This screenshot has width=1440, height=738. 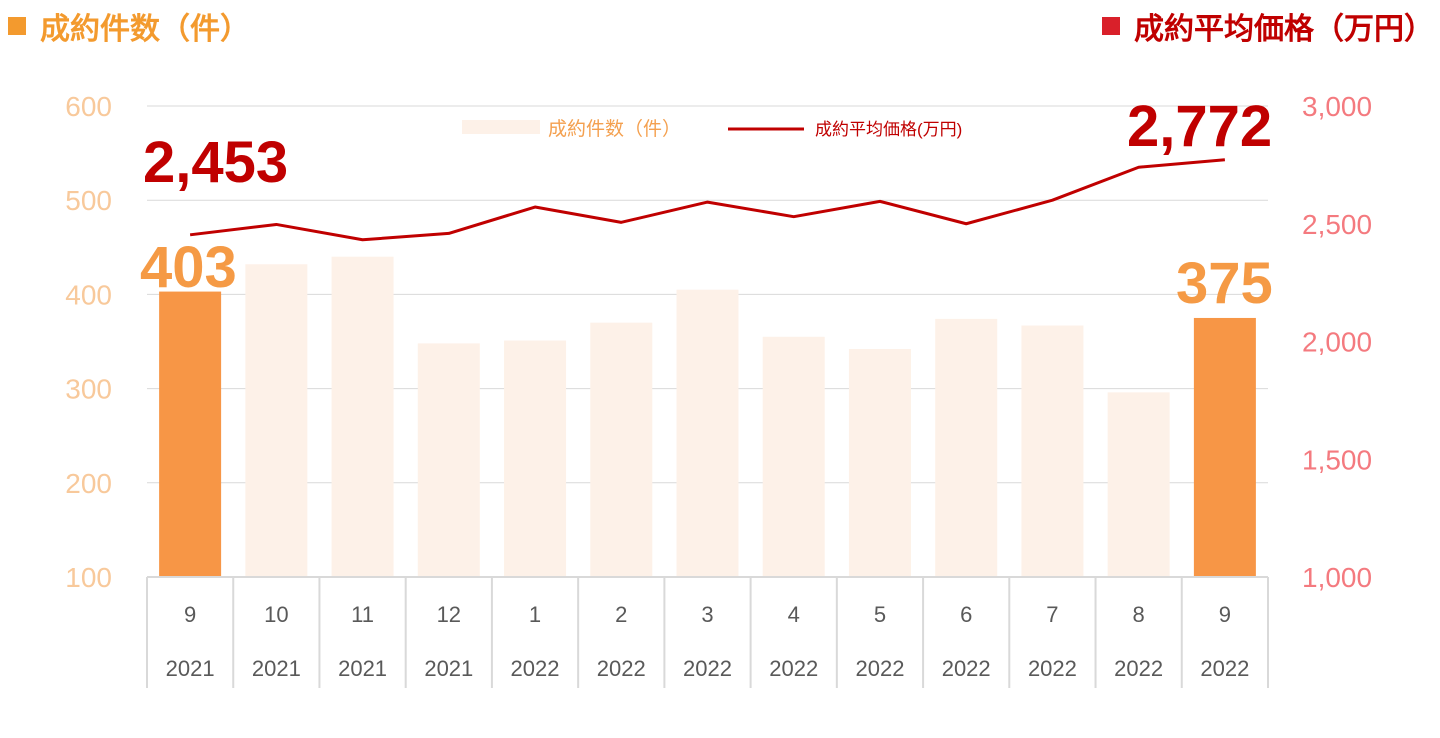 I want to click on month-label: 2, so click(x=621, y=614).